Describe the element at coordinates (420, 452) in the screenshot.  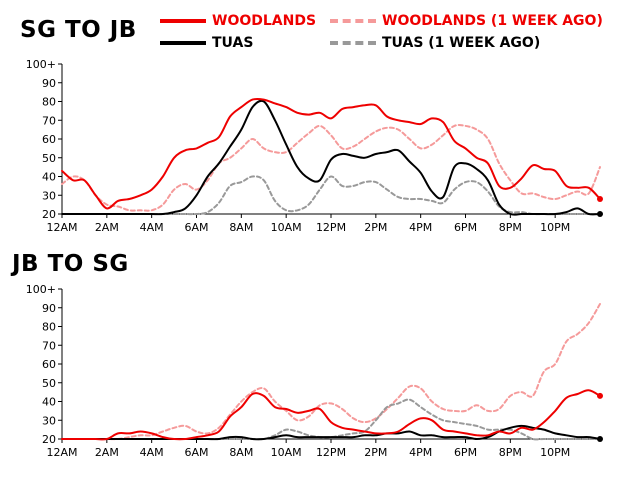
I see `jb-to-sg-x-tick-label: 4PM` at that location.